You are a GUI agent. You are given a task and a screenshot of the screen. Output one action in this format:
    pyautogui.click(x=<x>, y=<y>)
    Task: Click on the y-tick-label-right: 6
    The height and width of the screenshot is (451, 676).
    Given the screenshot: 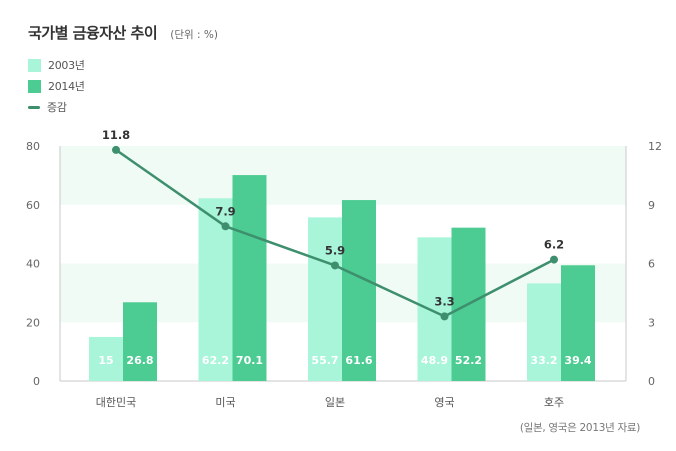 What is the action you would take?
    pyautogui.click(x=651, y=264)
    